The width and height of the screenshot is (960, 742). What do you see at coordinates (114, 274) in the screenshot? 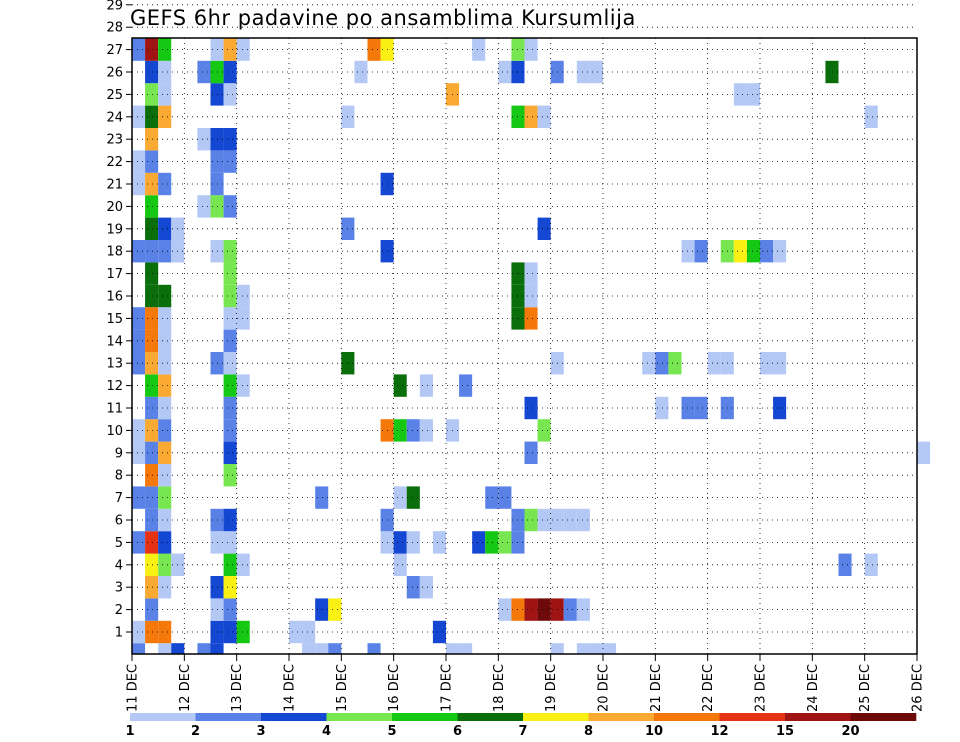
I see `y-tick-label: 17` at bounding box center [114, 274].